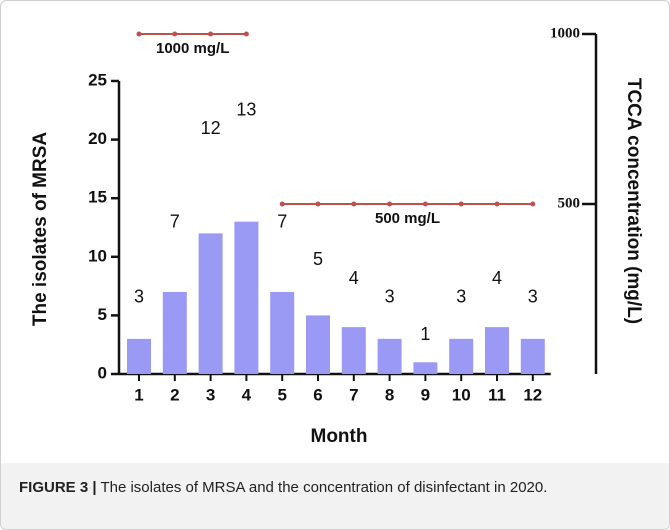 This screenshot has width=670, height=530. Describe the element at coordinates (339, 436) in the screenshot. I see `x-axis-title: Month` at that location.